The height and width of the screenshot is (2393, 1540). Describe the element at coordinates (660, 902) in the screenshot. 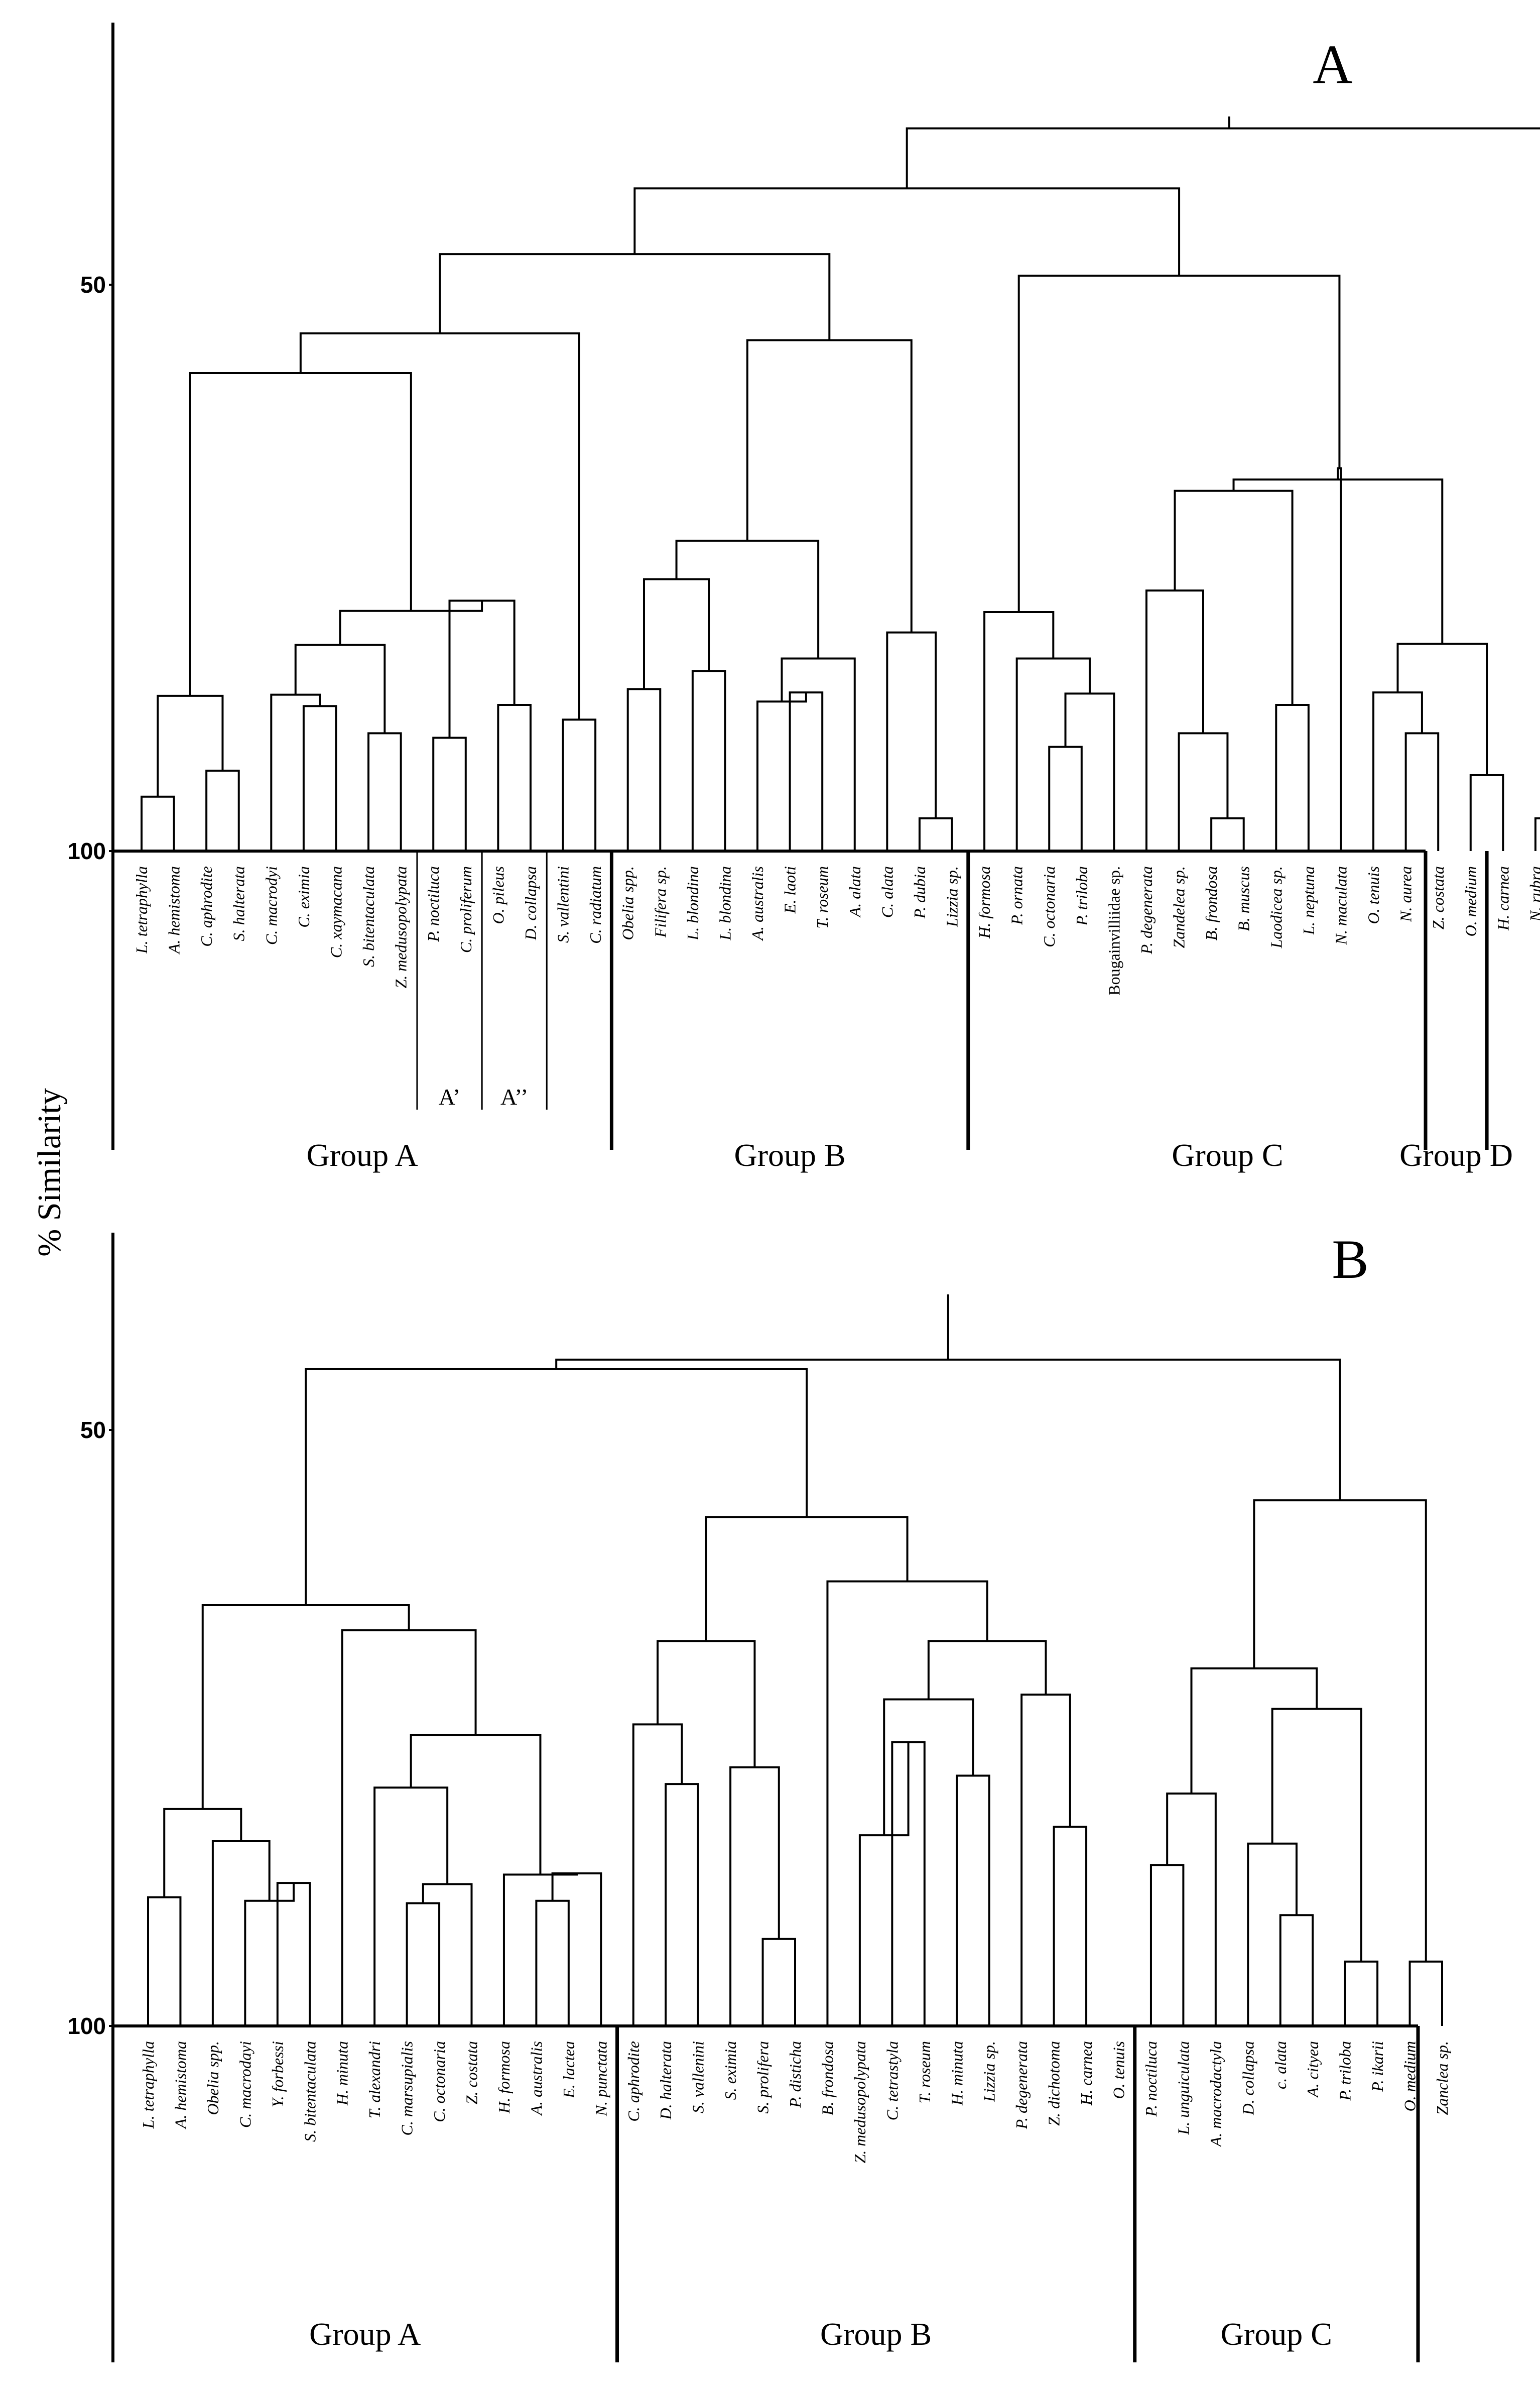

I see `leaf-label: Filifera sp.` at that location.